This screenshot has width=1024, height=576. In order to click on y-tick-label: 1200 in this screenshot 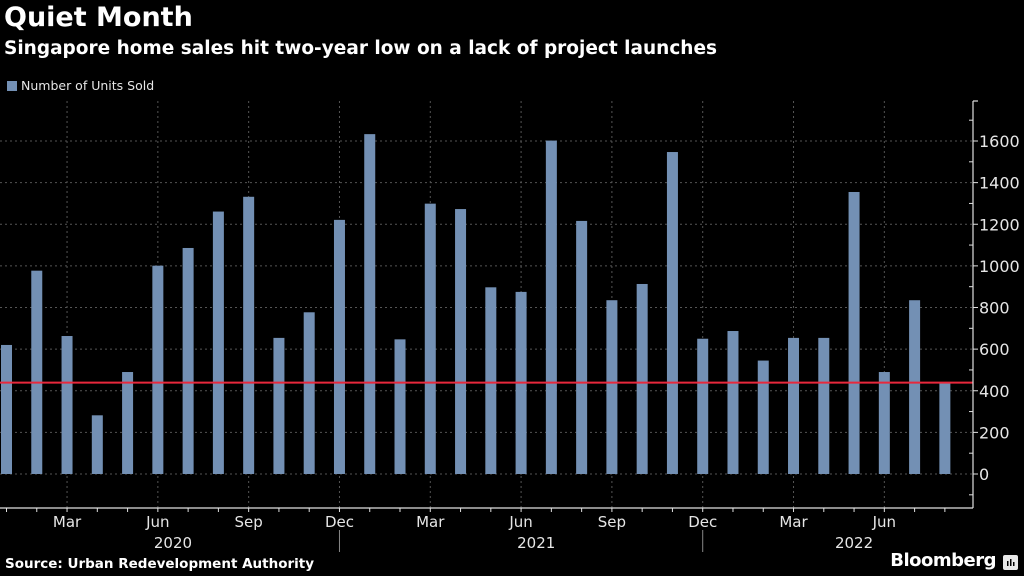, I will do `click(999, 224)`.